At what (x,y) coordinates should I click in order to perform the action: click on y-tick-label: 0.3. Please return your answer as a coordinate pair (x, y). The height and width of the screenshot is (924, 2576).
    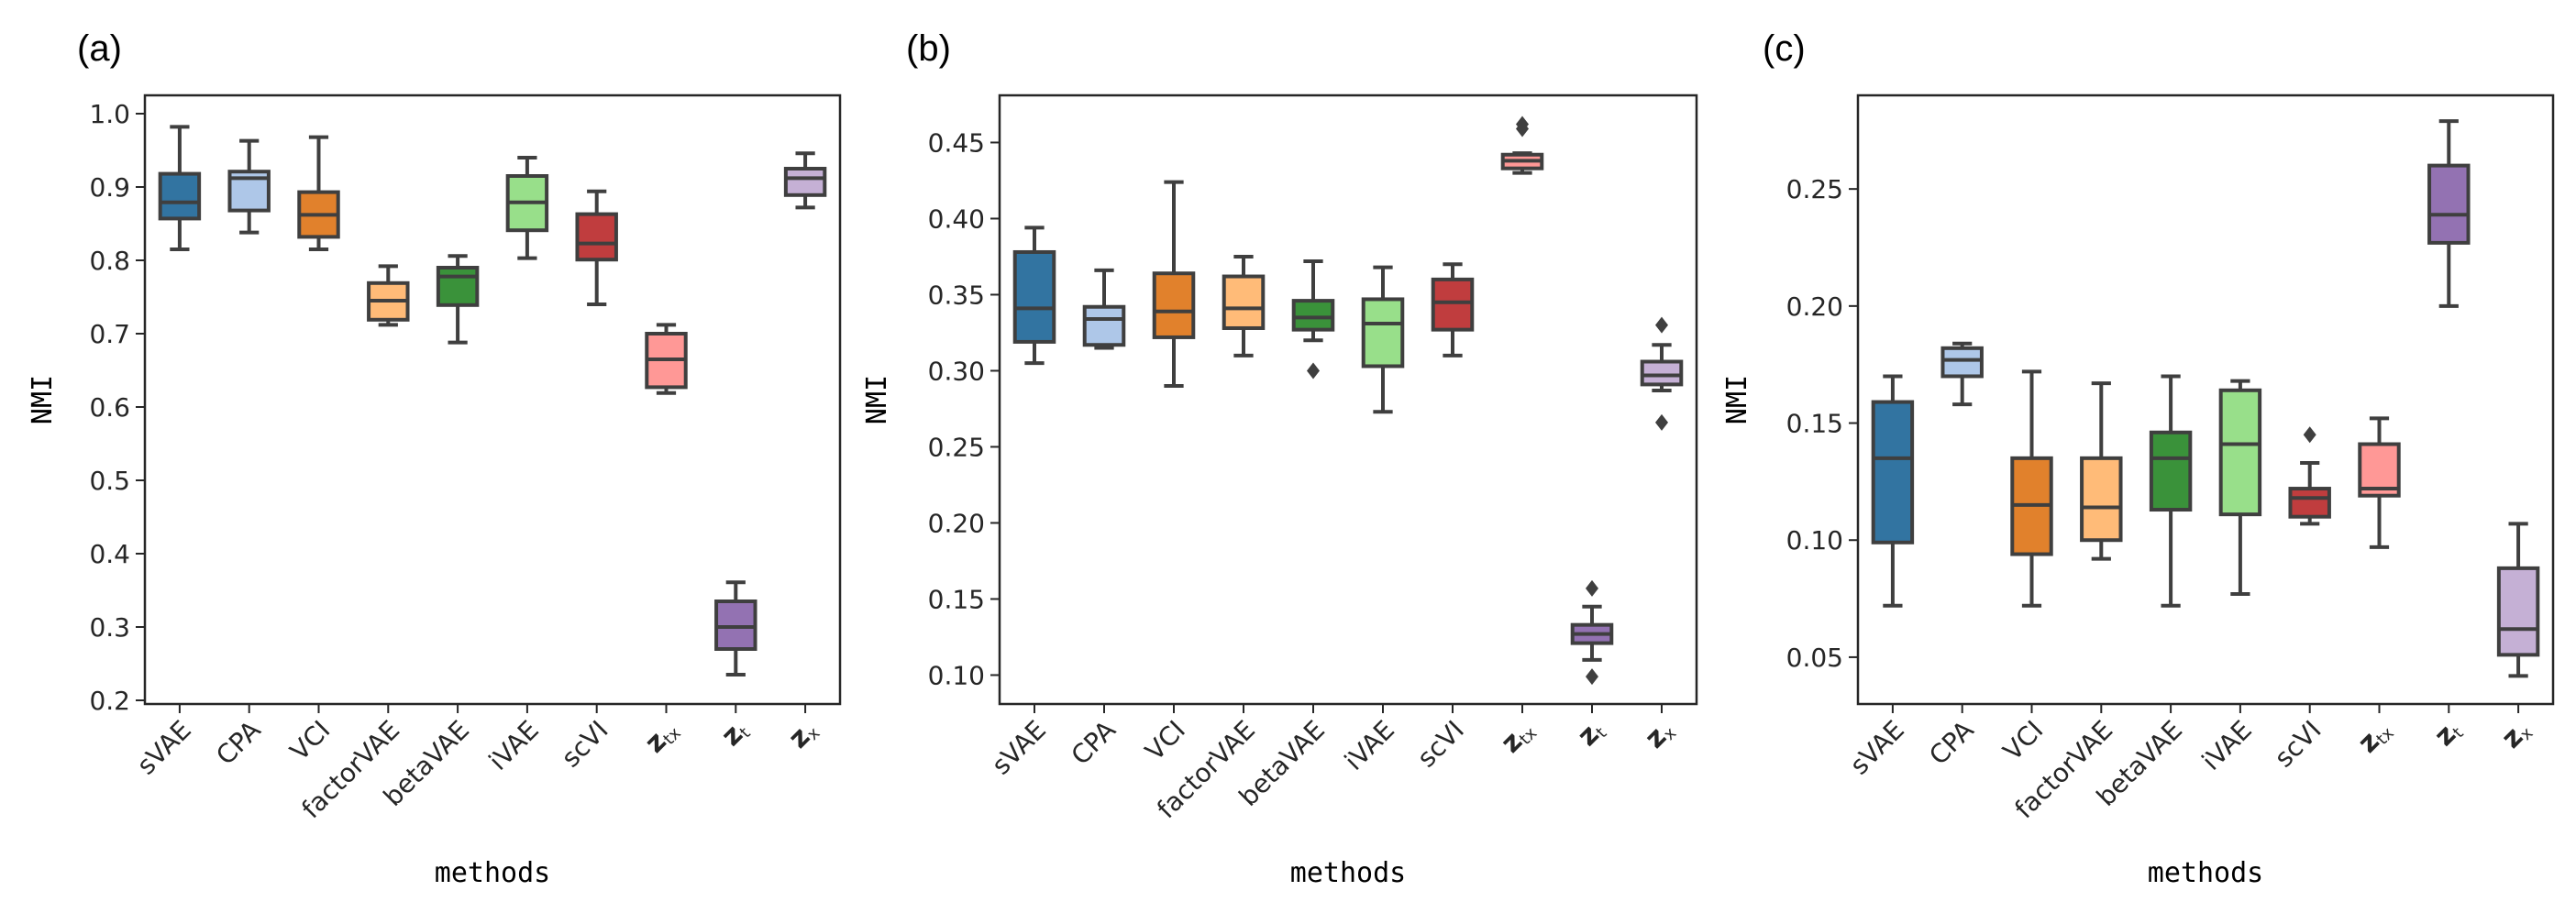
    Looking at the image, I should click on (109, 627).